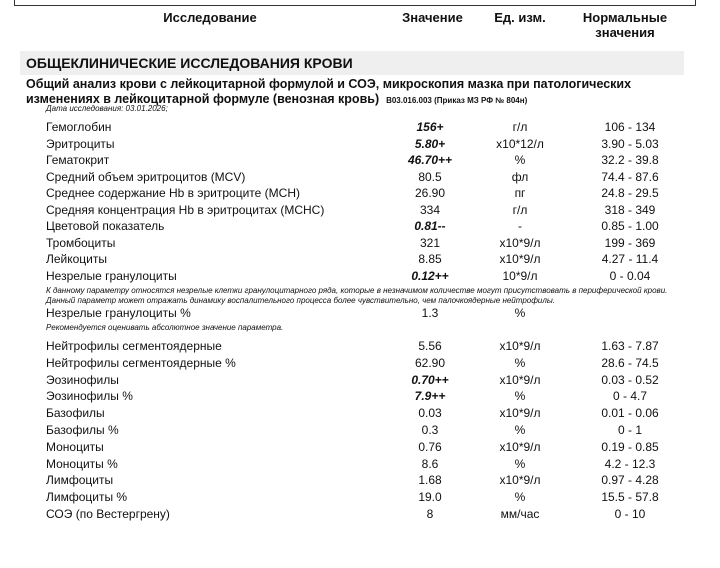  What do you see at coordinates (360, 313) in the screenshot?
I see `result-row: Незрелые гранулоциты % 1.3%` at bounding box center [360, 313].